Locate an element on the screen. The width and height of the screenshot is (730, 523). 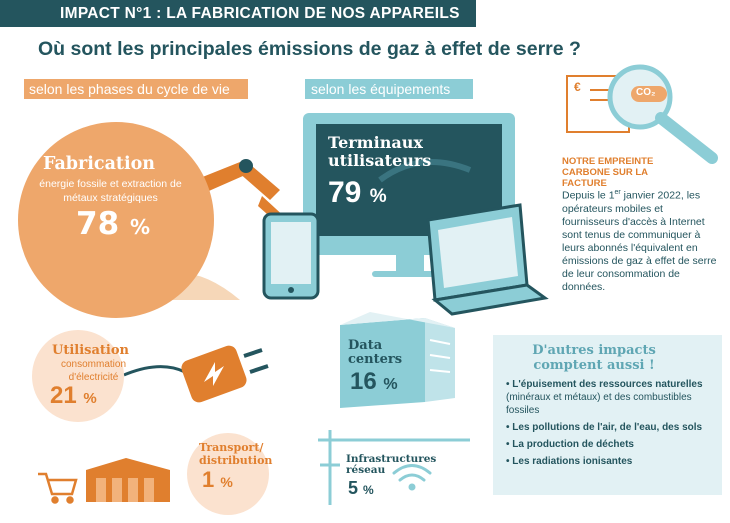
list-item: • La production de déchets is located at coordinates (570, 444).